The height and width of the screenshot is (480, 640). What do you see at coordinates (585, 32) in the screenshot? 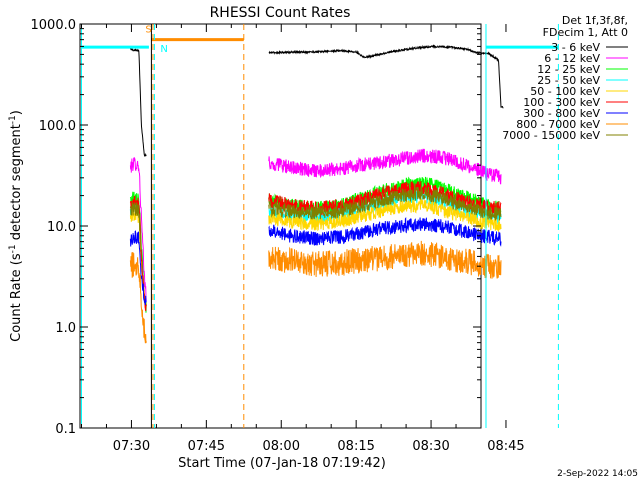
I see `legend-header: FDecim 1, Att 0` at bounding box center [585, 32].